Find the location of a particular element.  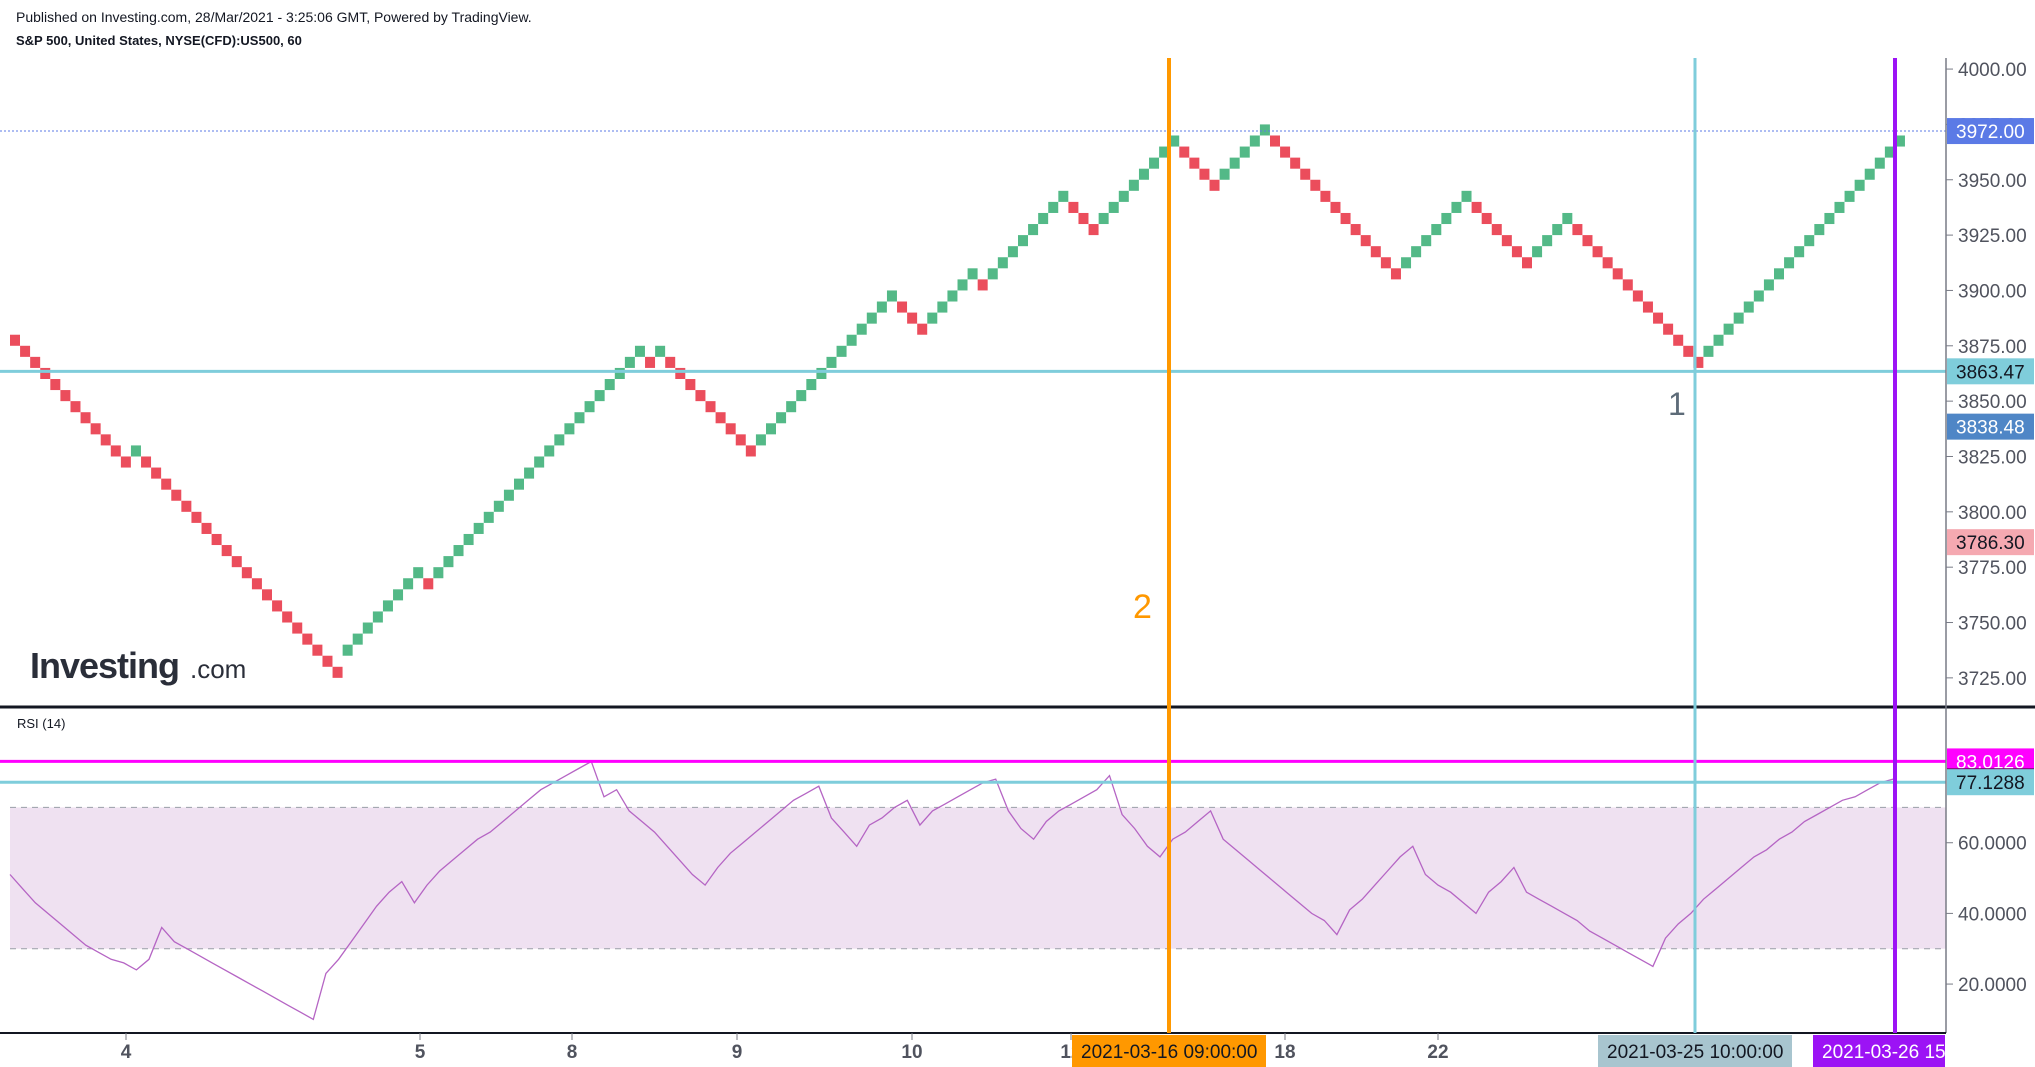

crosshair-time-tag-label: 2021-03-26 15:0 is located at coordinates (1891, 1052).